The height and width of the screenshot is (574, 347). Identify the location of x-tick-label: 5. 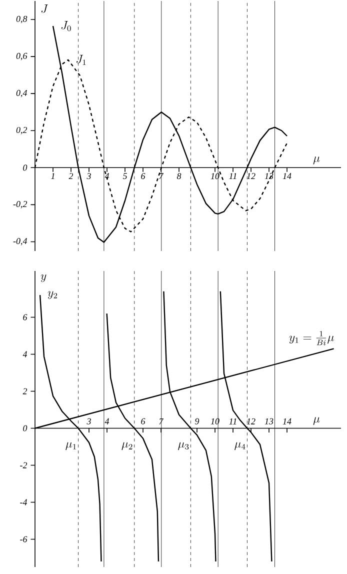
(124, 176).